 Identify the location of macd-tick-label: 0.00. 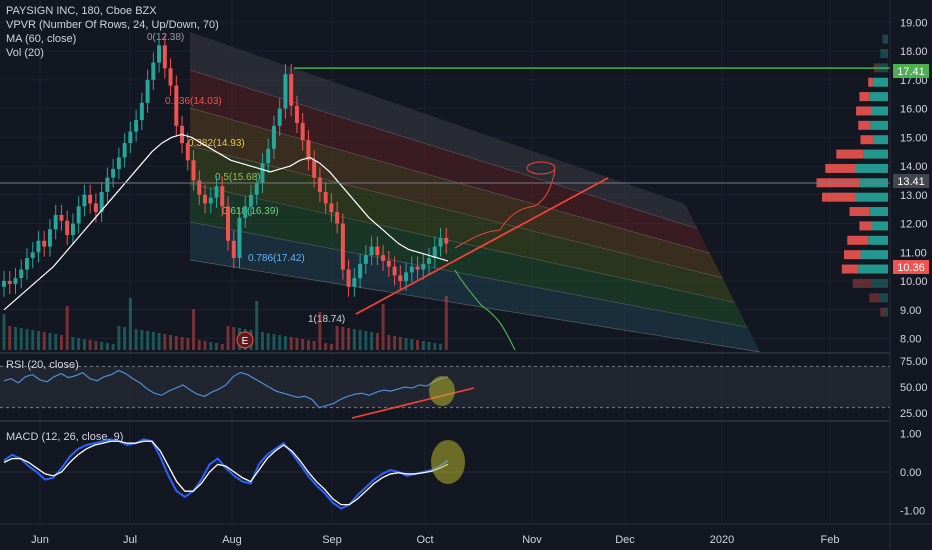
(910, 473).